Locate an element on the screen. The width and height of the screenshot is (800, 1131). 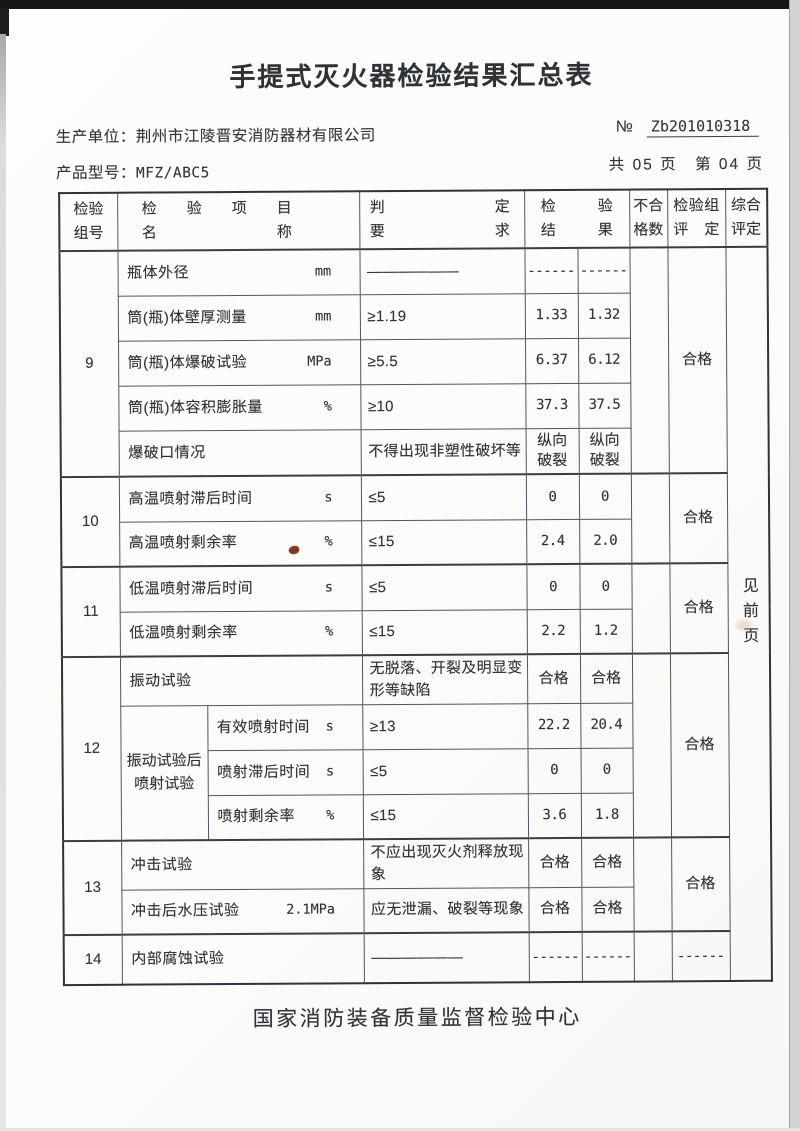
producer-line: 生产单位：荆州市江陵晋安消防器材有限公司 is located at coordinates (216, 135).